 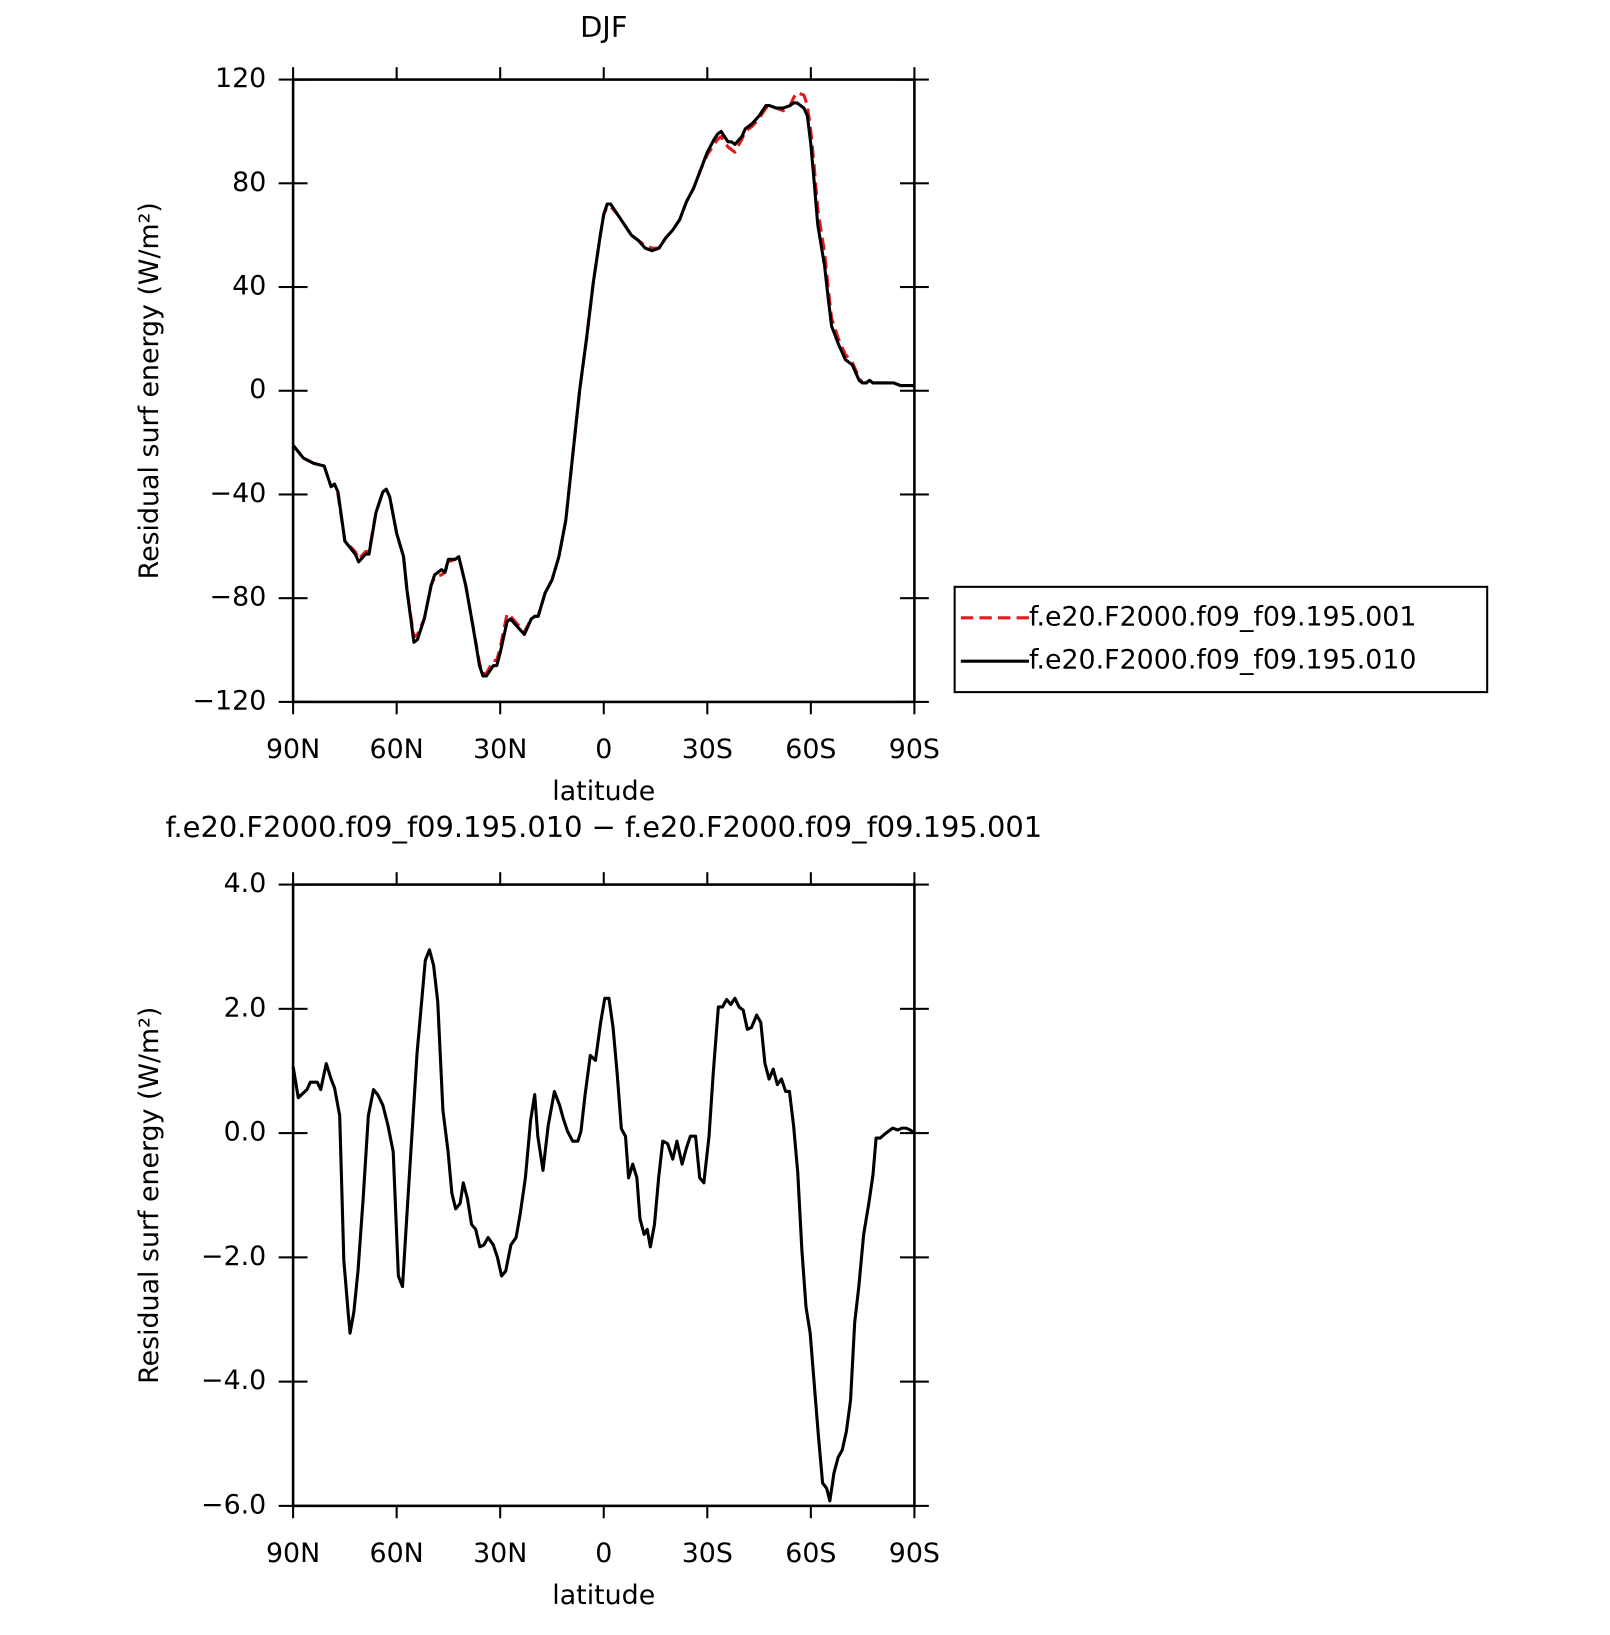 I want to click on y-tick-label: 40, so click(x=249, y=286).